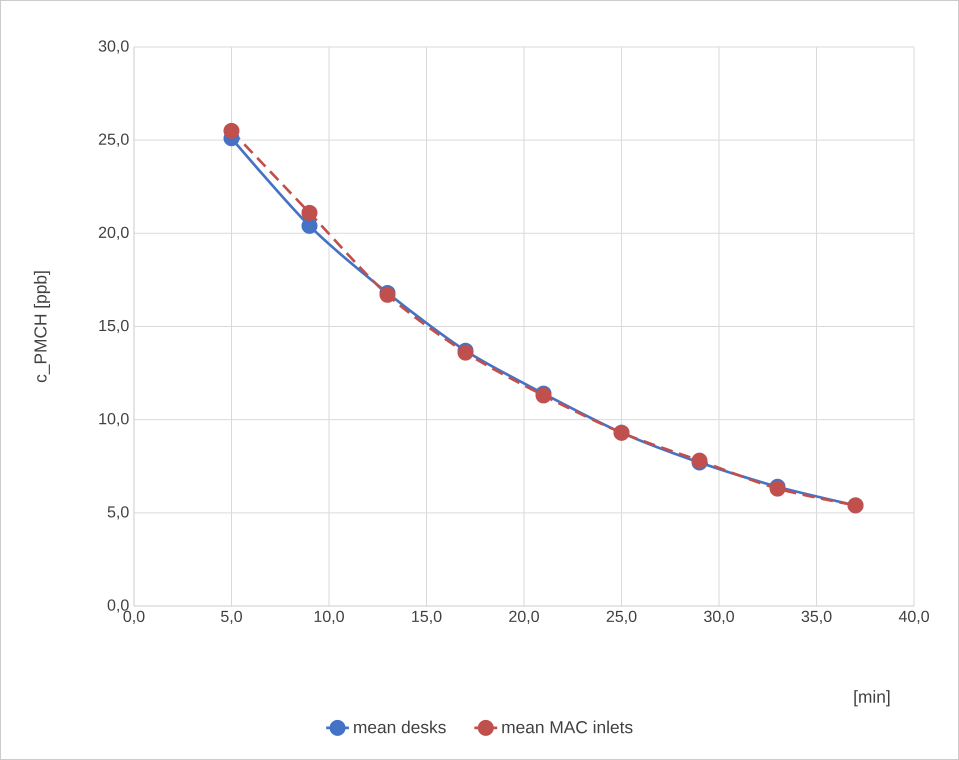  Describe the element at coordinates (118, 513) in the screenshot. I see `y-tick-label: 5,0` at that location.